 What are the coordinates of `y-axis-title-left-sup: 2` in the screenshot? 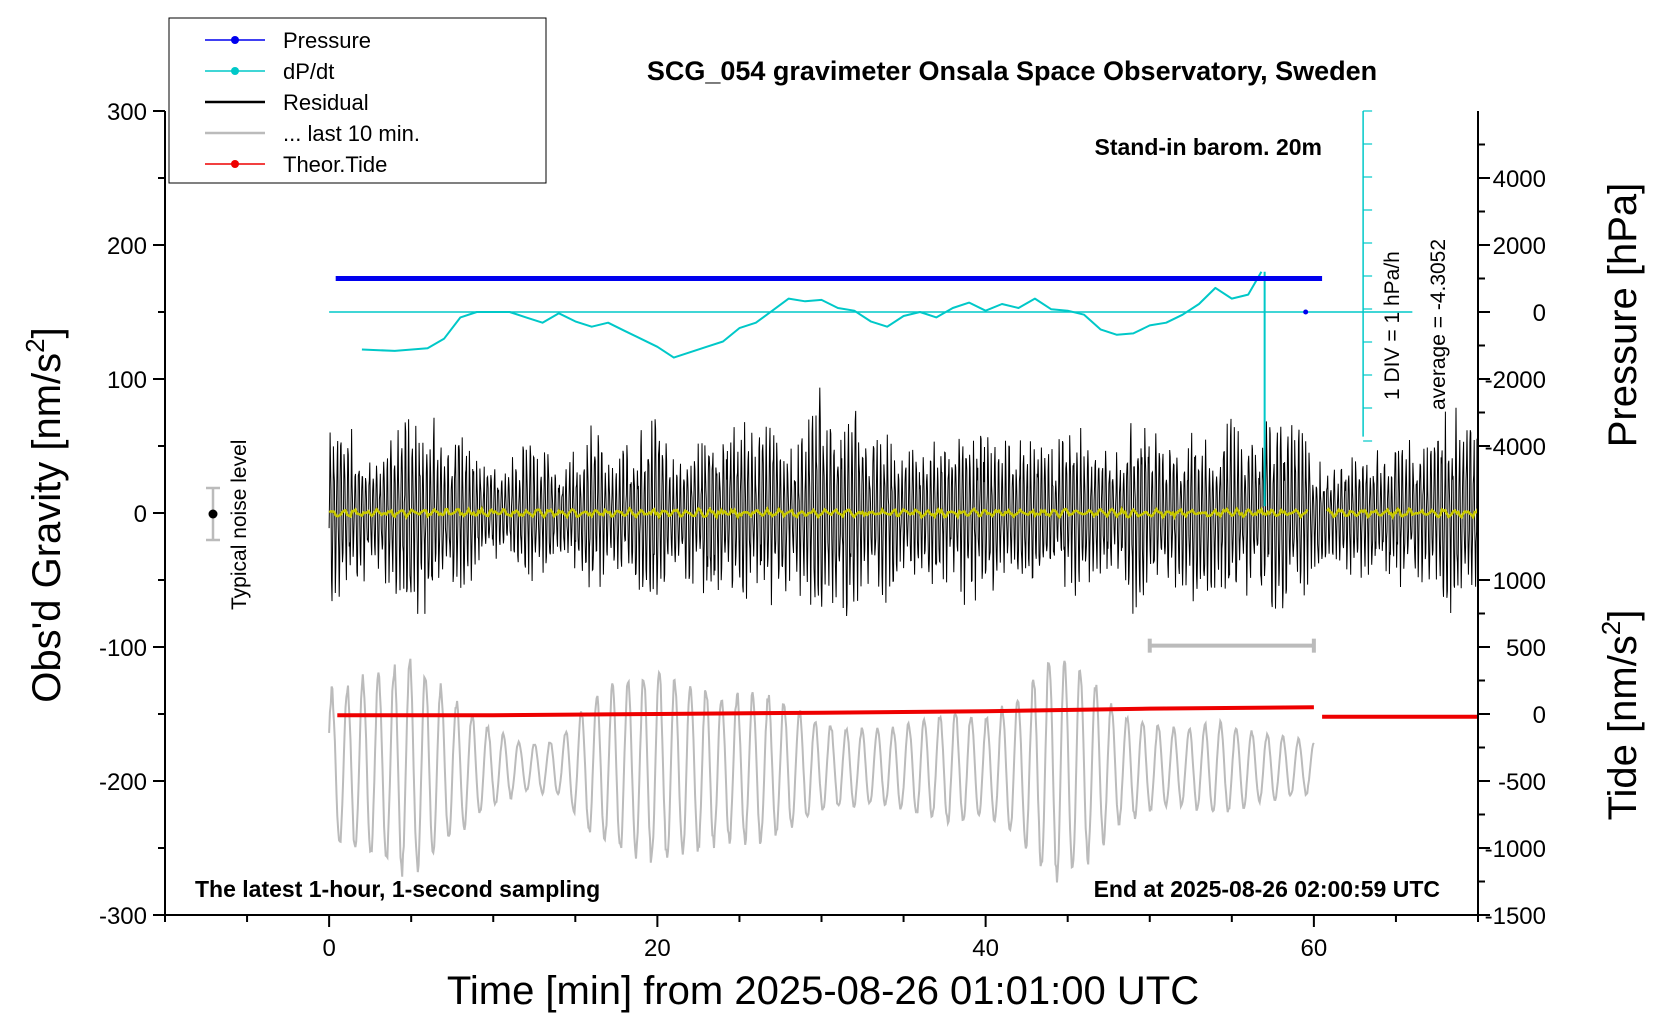 It's located at (35, 345).